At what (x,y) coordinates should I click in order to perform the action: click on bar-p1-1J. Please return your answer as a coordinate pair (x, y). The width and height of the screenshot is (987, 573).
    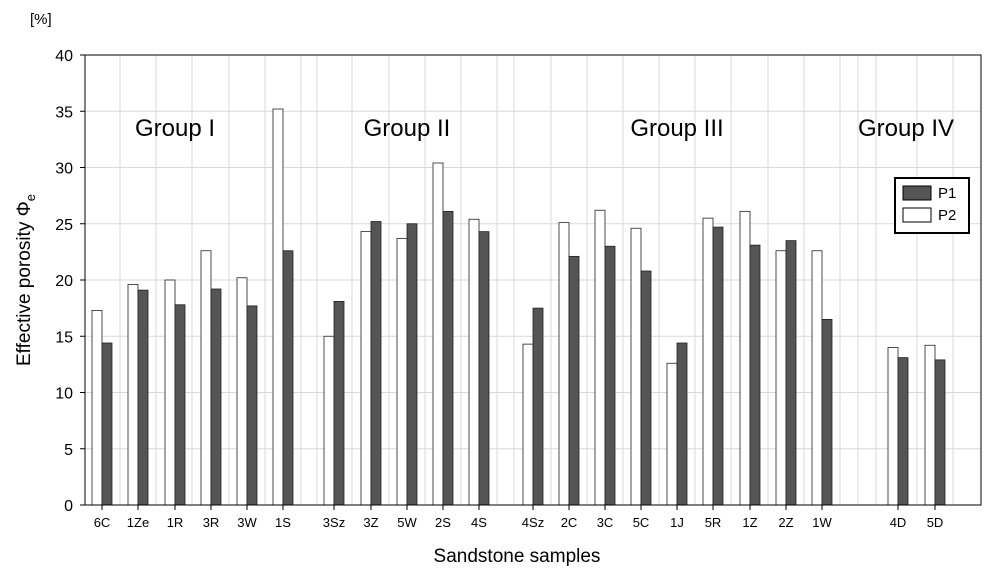
    Looking at the image, I should click on (682, 424).